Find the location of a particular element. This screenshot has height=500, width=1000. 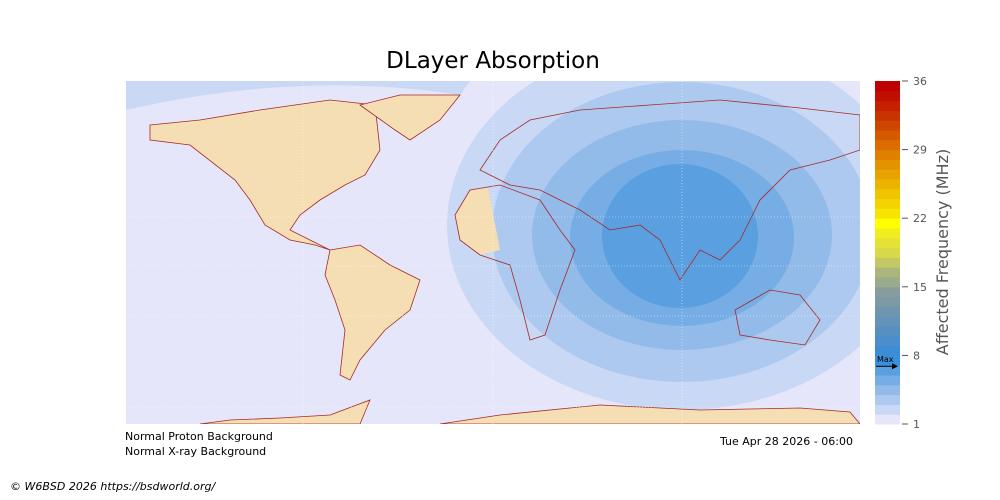

eurasia is located at coordinates (669, 190).